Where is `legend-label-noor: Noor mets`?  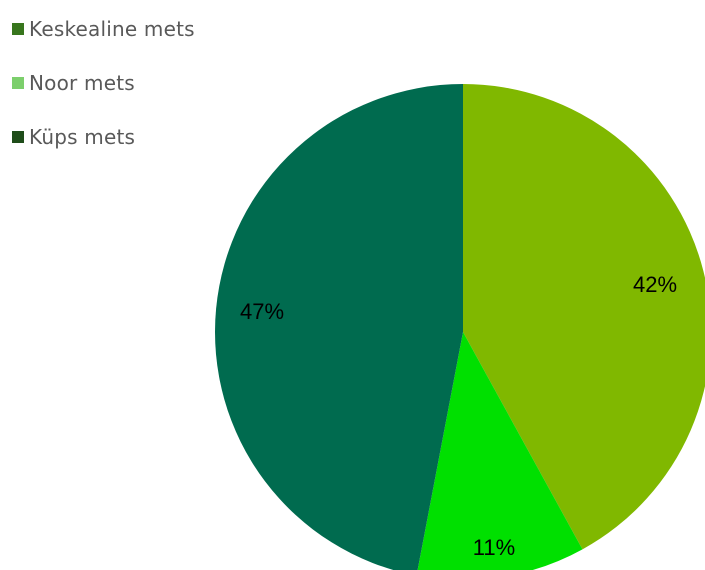
legend-label-noor: Noor mets is located at coordinates (82, 83).